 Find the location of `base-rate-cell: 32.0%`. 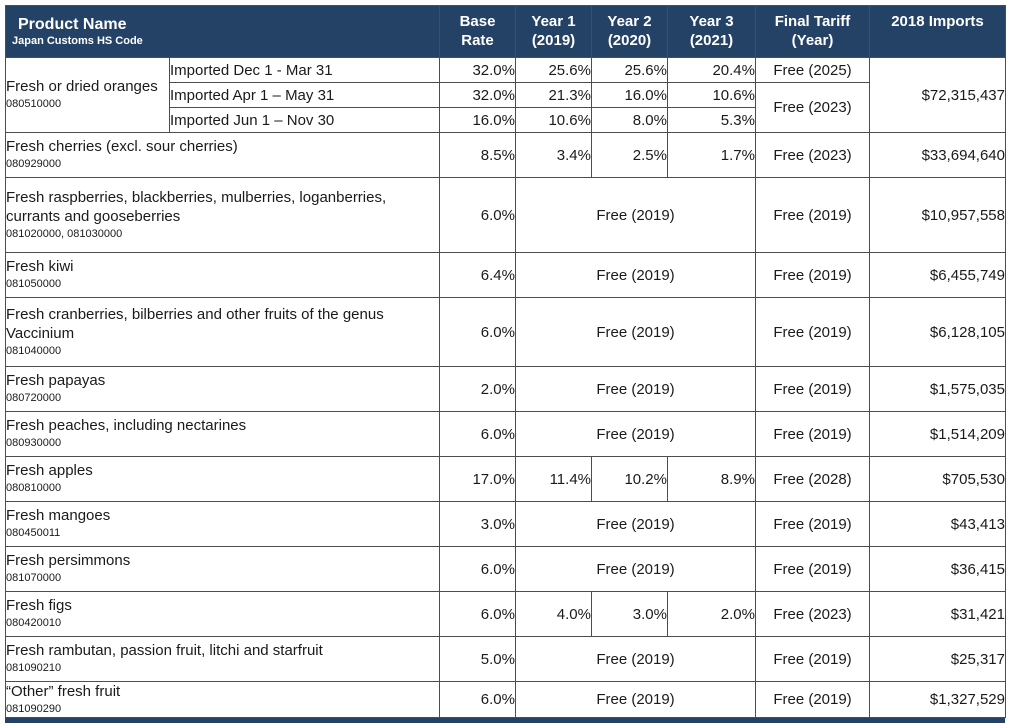

base-rate-cell: 32.0% is located at coordinates (477, 70).